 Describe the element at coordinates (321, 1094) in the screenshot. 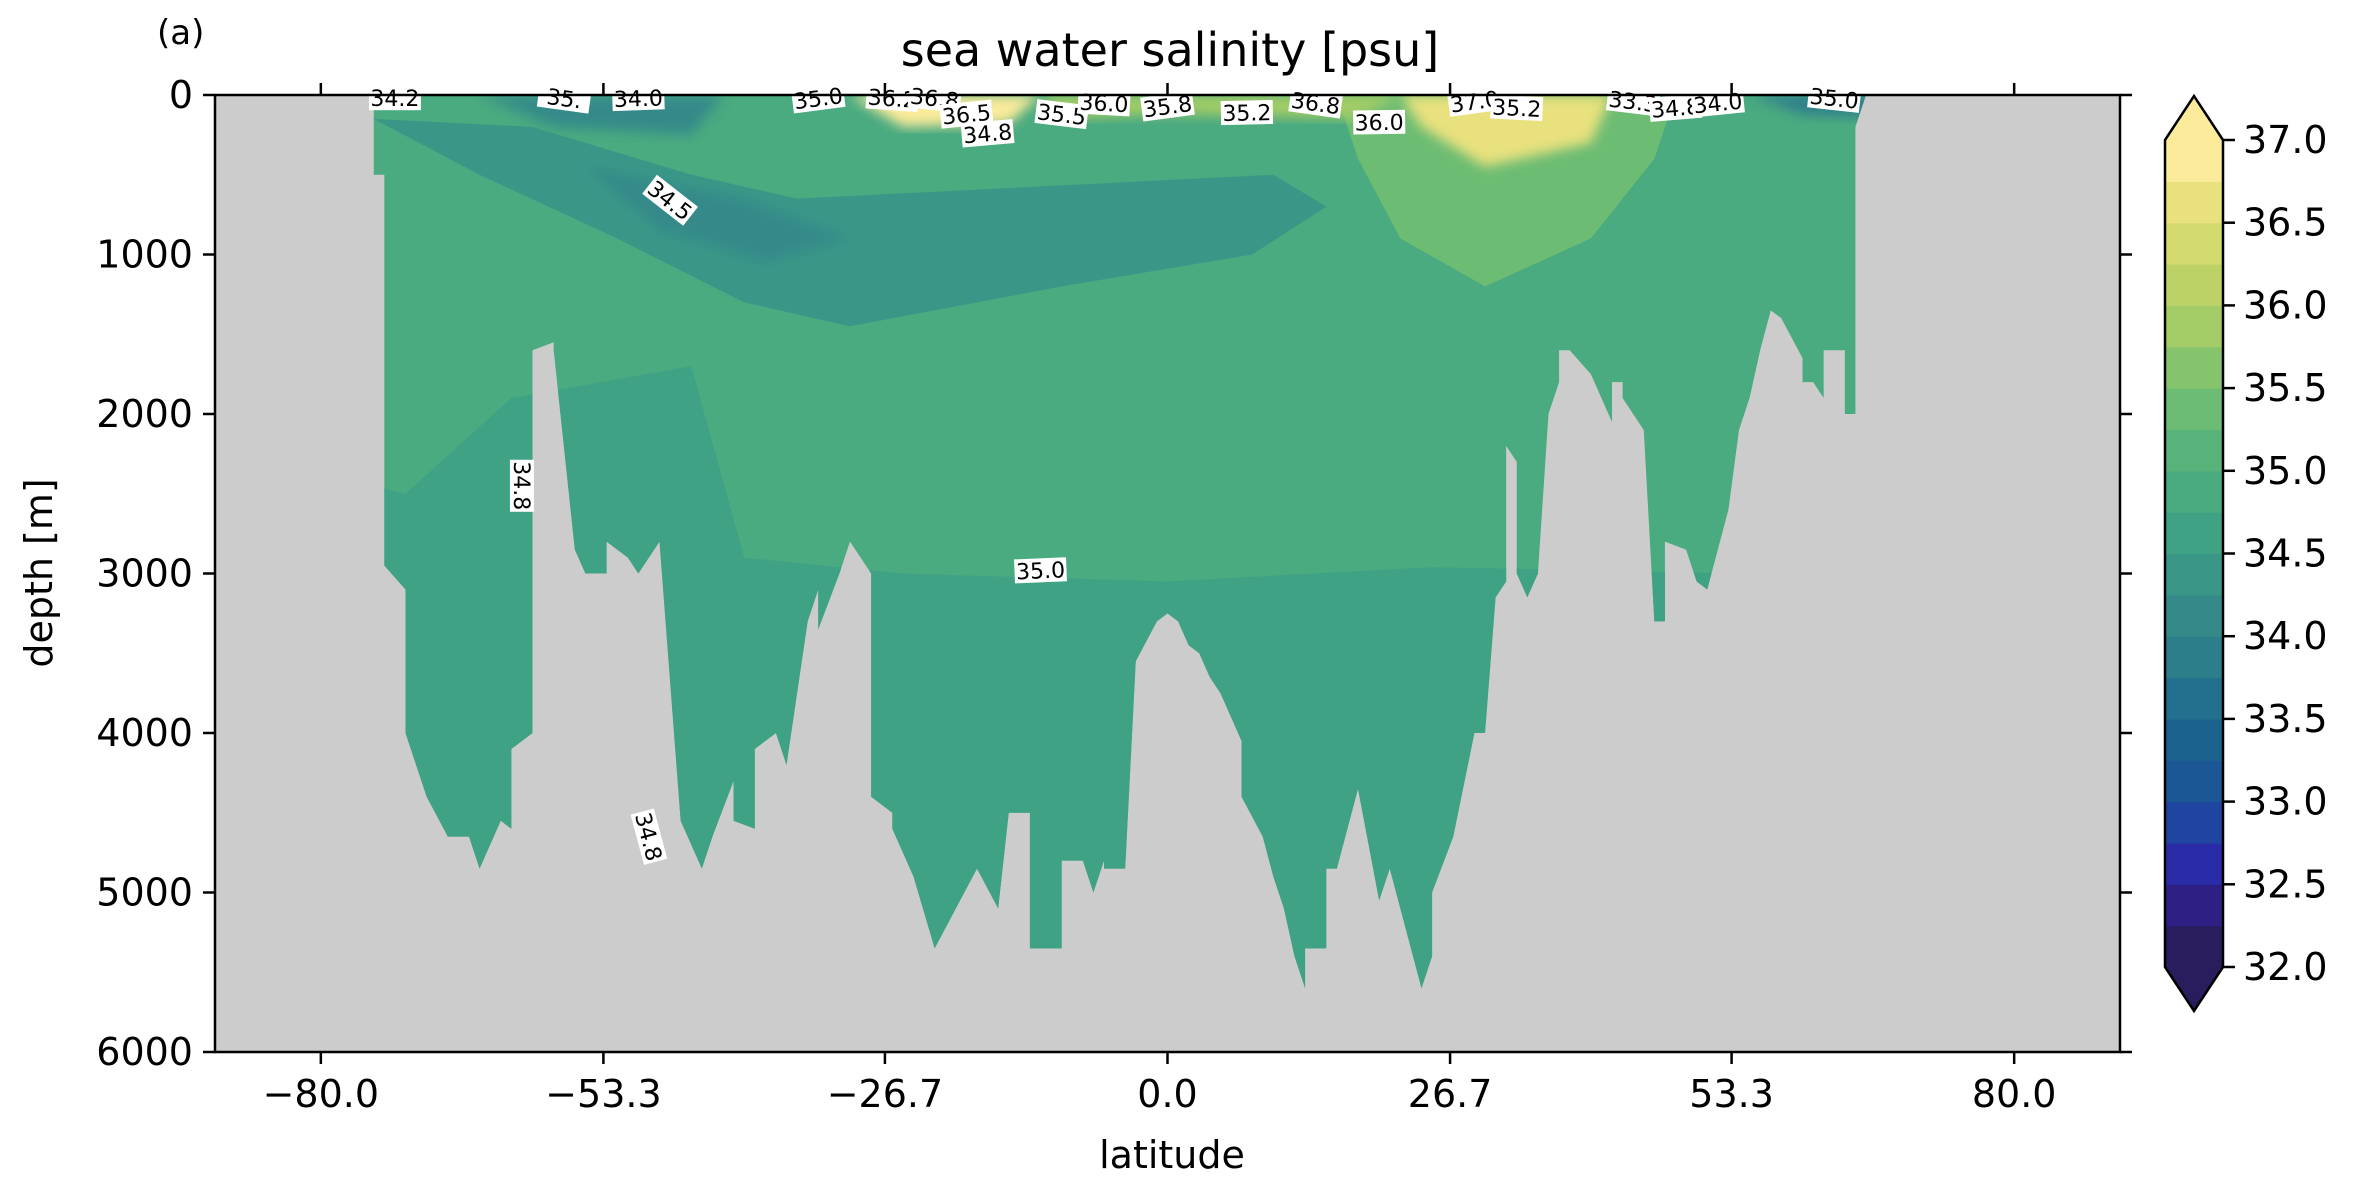

I see `x-tick-label: −80.0` at that location.